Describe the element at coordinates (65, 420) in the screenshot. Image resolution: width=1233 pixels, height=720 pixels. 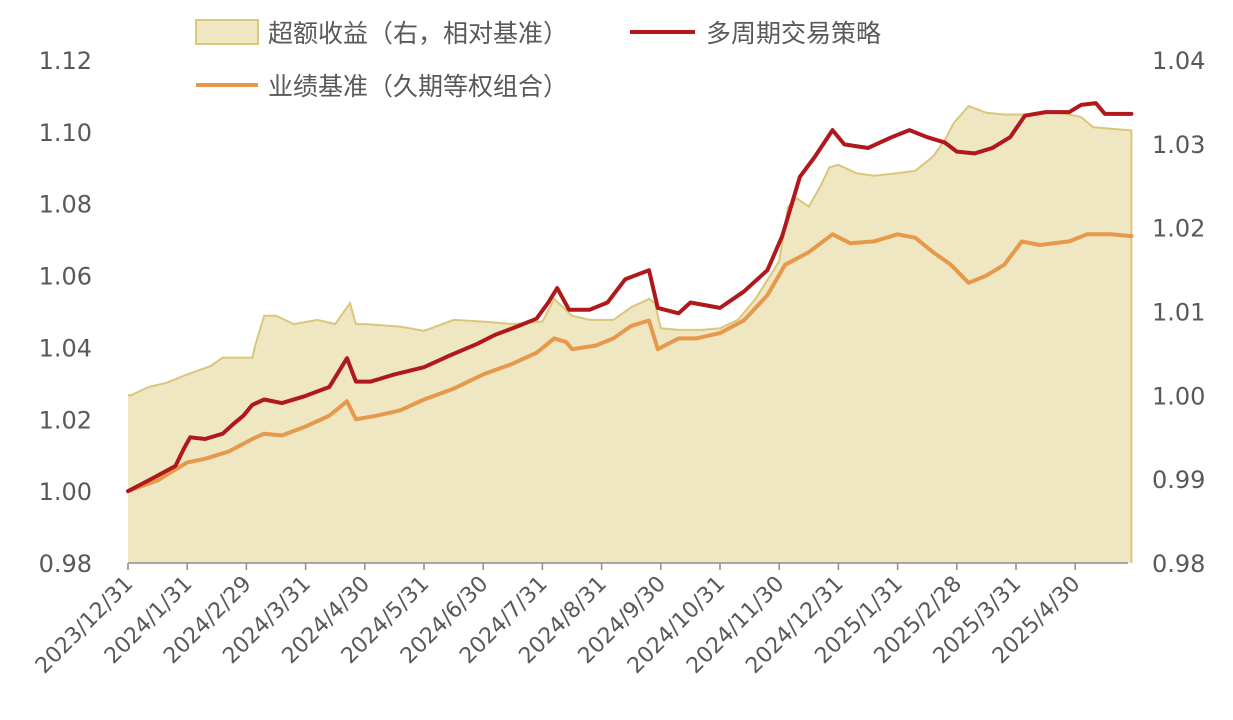
I see `left-y-tick-label: 1.02` at that location.